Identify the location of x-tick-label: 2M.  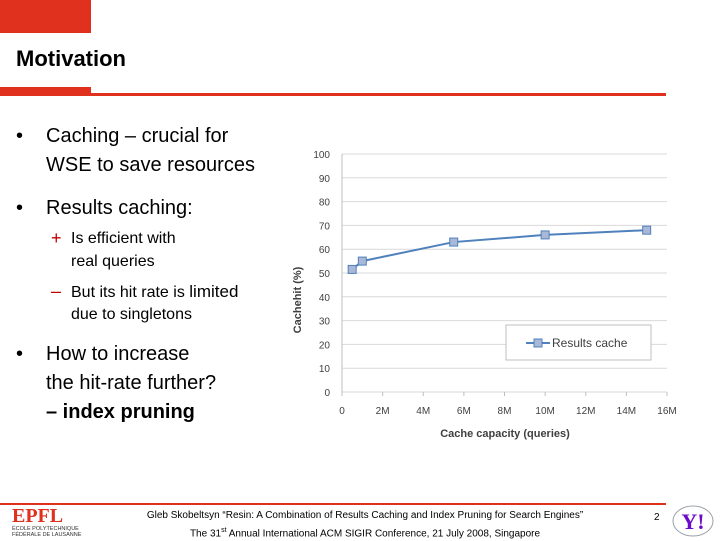
(383, 411).